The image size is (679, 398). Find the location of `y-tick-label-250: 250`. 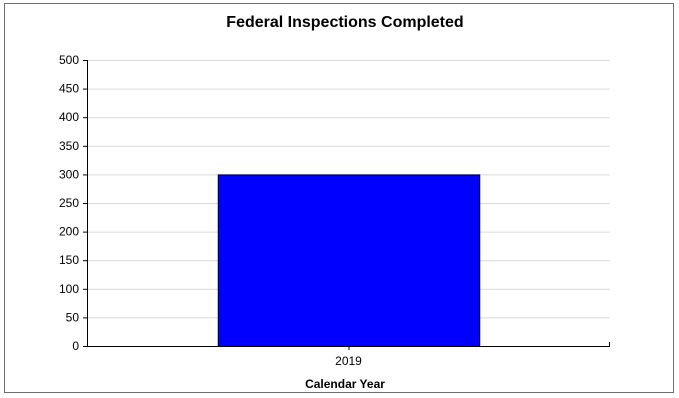

y-tick-label-250: 250 is located at coordinates (69, 203).